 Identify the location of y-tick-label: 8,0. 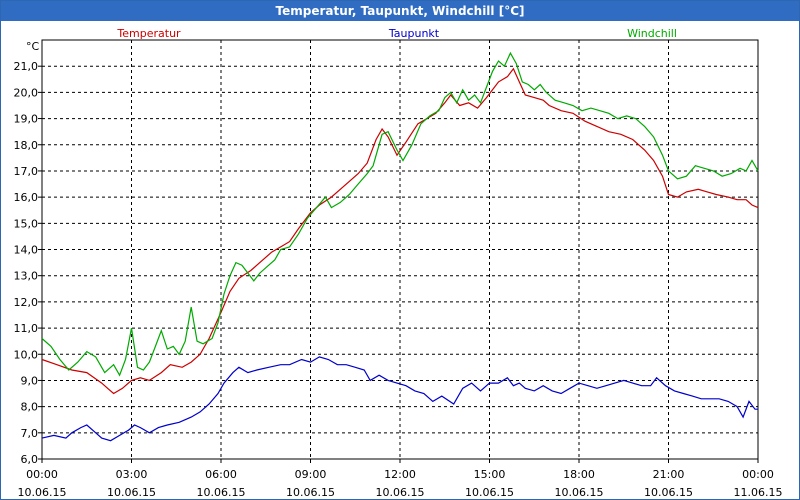
(30, 407).